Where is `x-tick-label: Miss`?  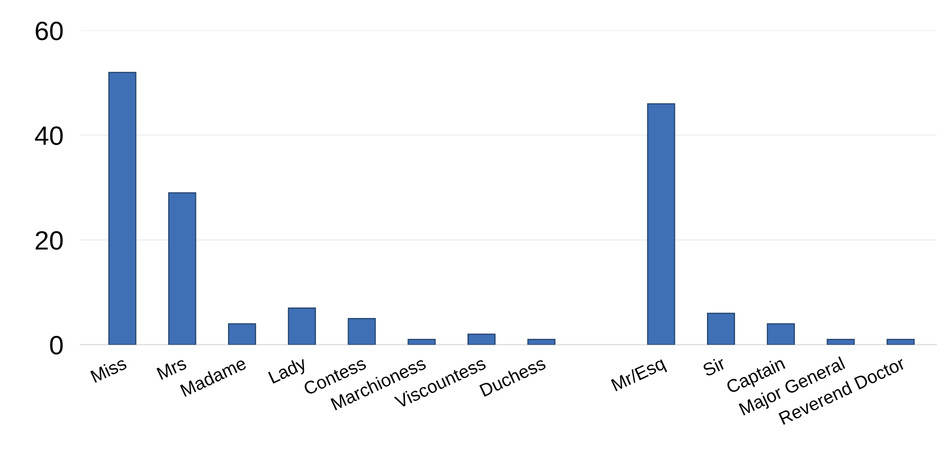 x-tick-label: Miss is located at coordinates (109, 369).